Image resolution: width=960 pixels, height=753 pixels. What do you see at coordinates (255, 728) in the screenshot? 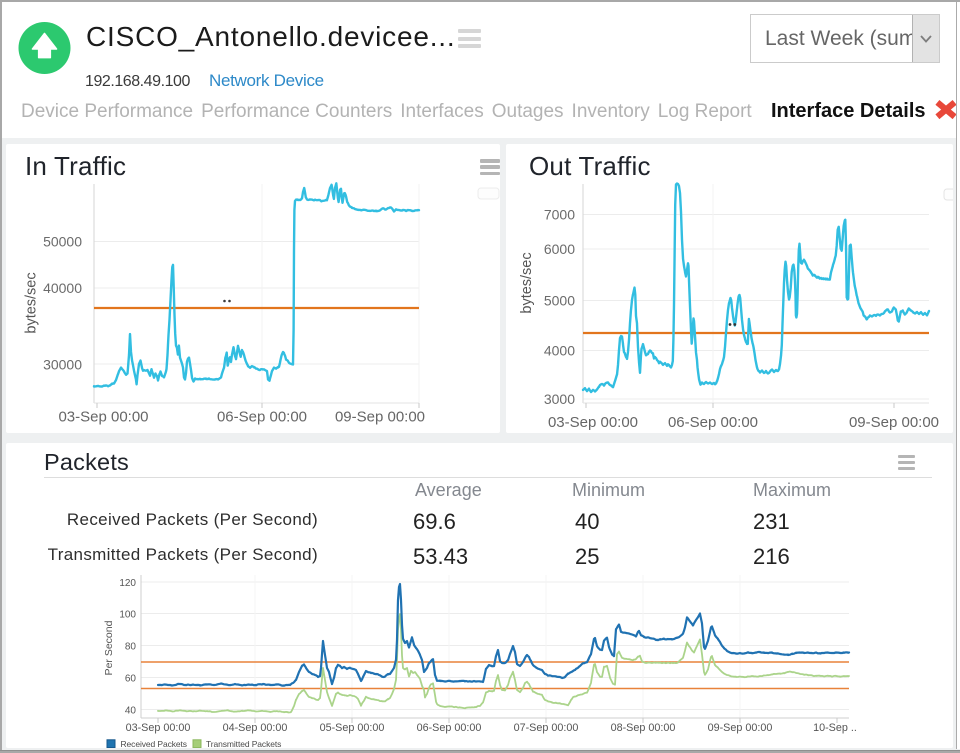
I see `svg-text: 04-Sep 00:00` at bounding box center [255, 728].